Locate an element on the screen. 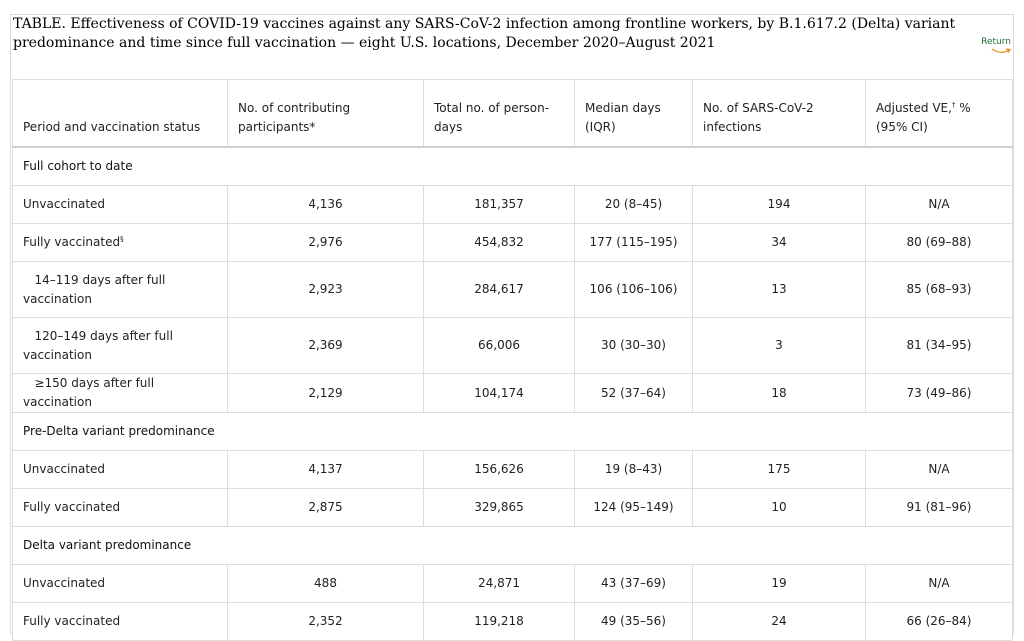 Image resolution: width=1024 pixels, height=641 pixels. cell-participants: 488 is located at coordinates (325, 583).